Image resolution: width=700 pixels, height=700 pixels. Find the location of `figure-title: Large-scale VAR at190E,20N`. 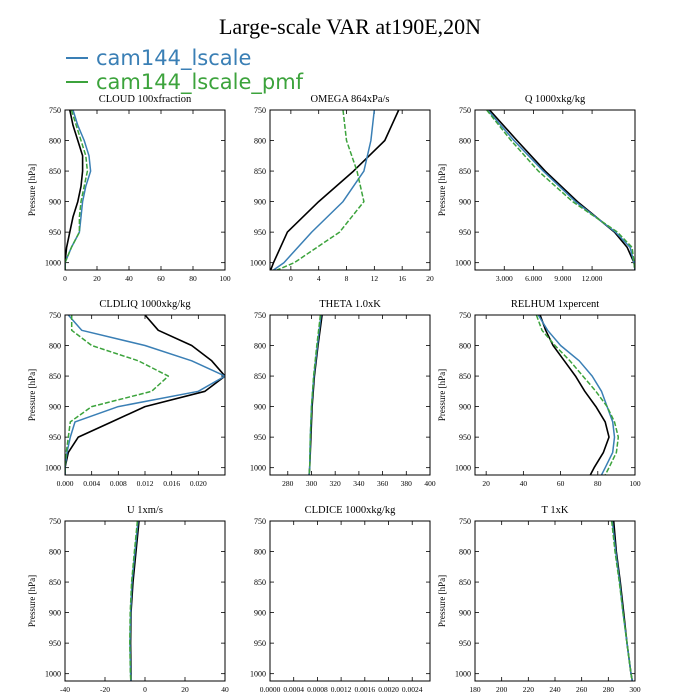

figure-title: Large-scale VAR at190E,20N is located at coordinates (350, 26).